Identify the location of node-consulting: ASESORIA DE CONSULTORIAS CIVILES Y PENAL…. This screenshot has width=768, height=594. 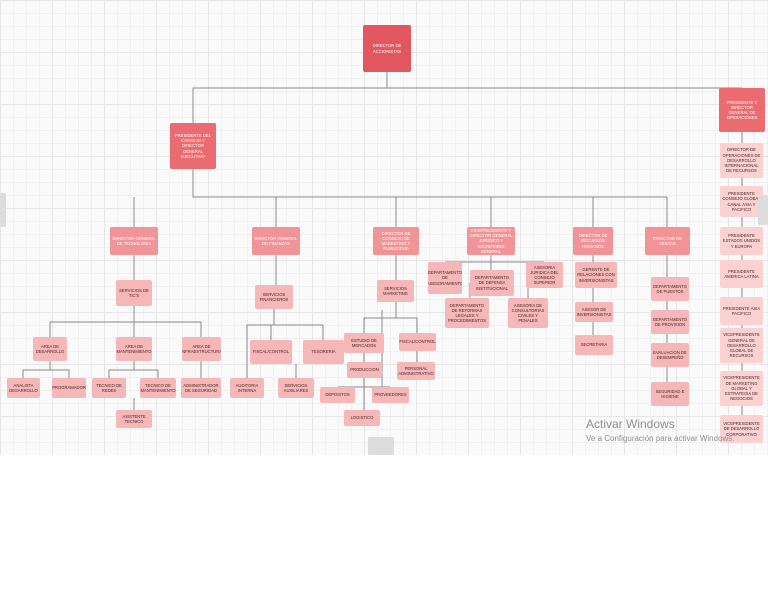
(528, 313).